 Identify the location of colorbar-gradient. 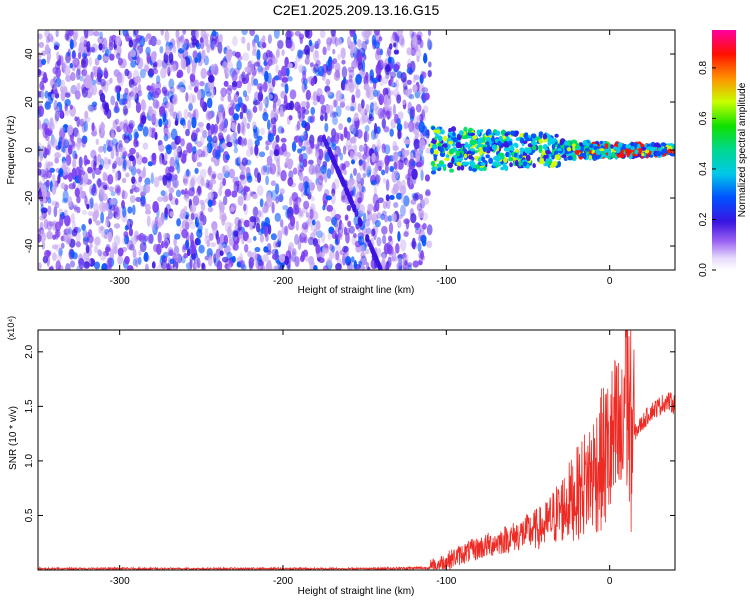
(724, 150).